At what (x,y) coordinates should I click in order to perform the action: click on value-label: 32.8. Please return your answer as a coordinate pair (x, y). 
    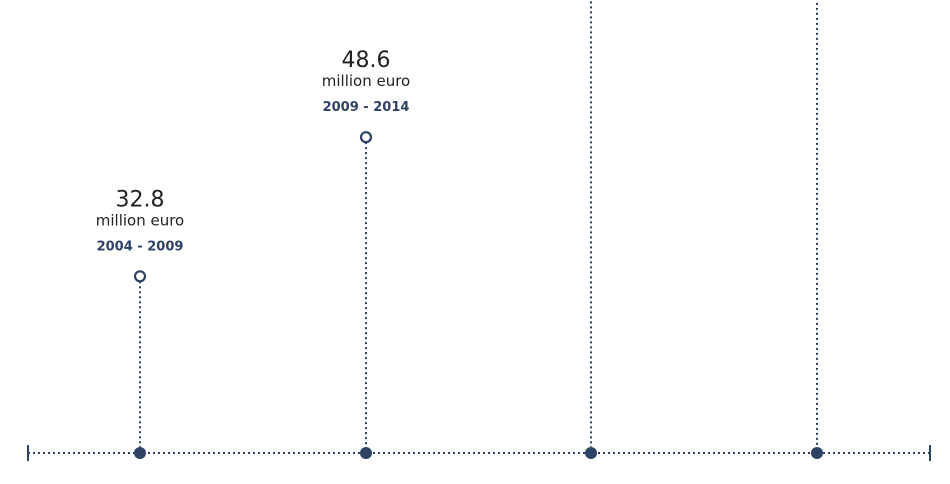
    Looking at the image, I should click on (140, 199).